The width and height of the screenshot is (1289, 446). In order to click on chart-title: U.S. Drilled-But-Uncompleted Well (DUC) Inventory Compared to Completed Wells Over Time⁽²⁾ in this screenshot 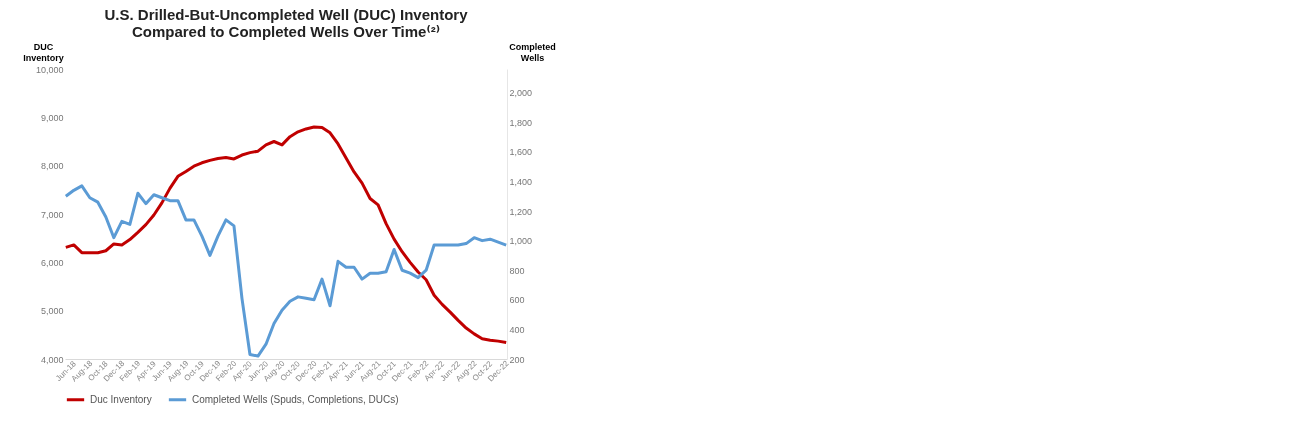, I will do `click(286, 23)`.